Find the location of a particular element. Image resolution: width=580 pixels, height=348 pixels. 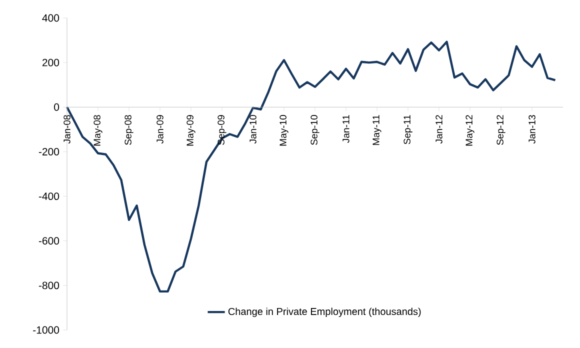

x-tick-label: Sep-09 is located at coordinates (222, 130).